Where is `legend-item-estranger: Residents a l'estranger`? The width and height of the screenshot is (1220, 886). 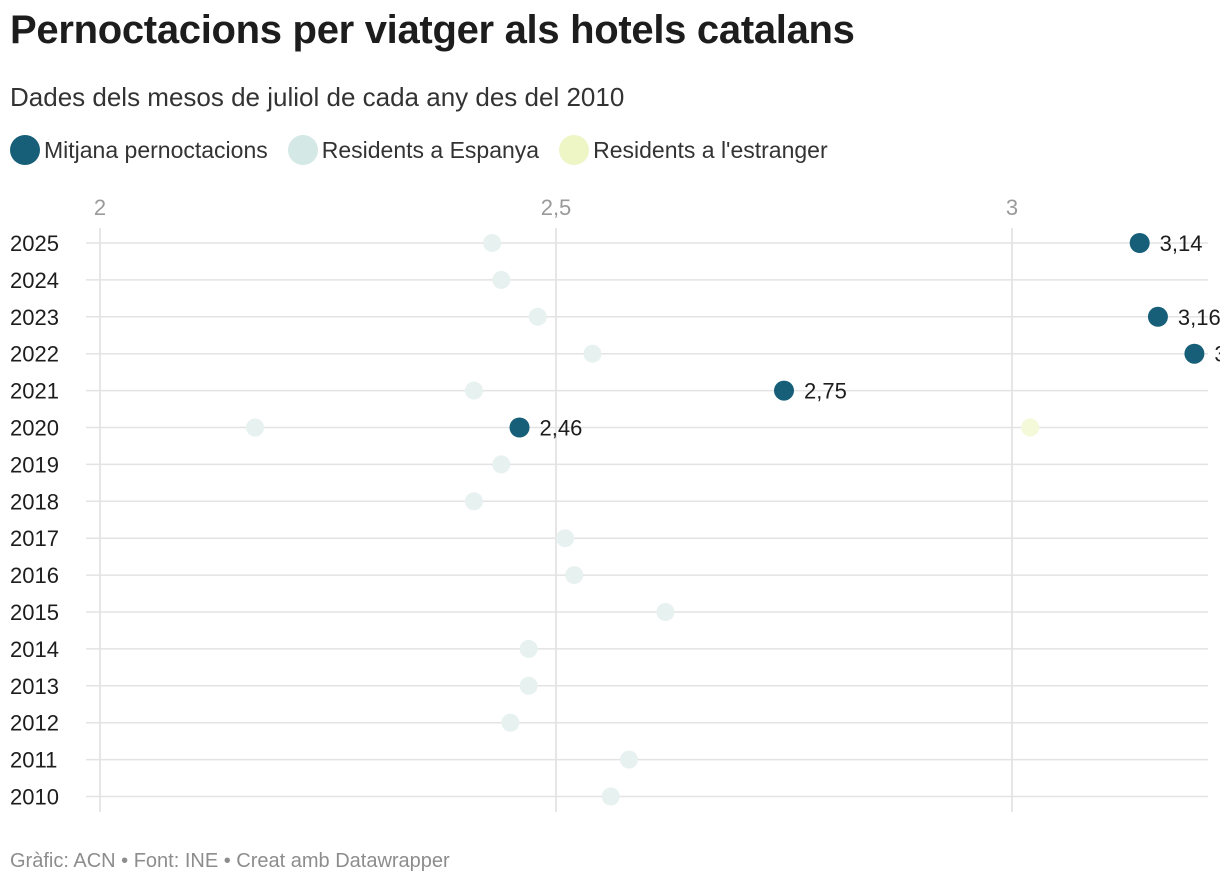 legend-item-estranger: Residents a l'estranger is located at coordinates (693, 150).